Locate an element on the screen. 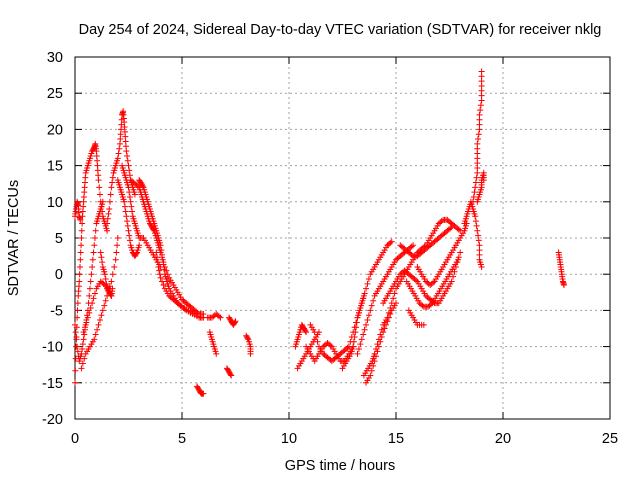 This screenshot has height=480, width=640. series-arc-ac is located at coordinates (432, 283).